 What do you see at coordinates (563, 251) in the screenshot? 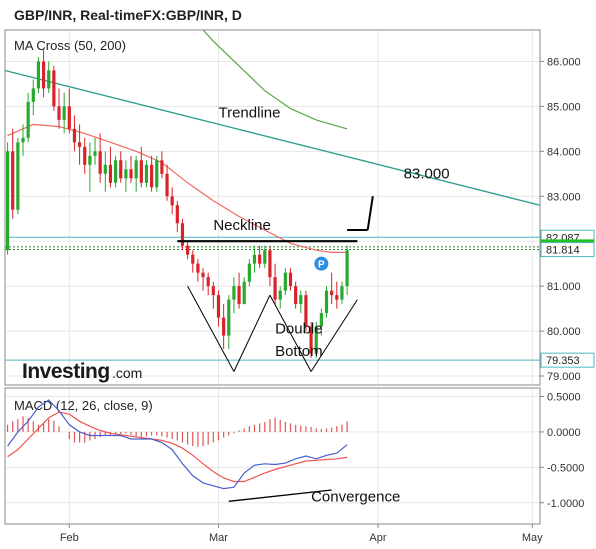
I see `price-label: 81.814` at bounding box center [563, 251].